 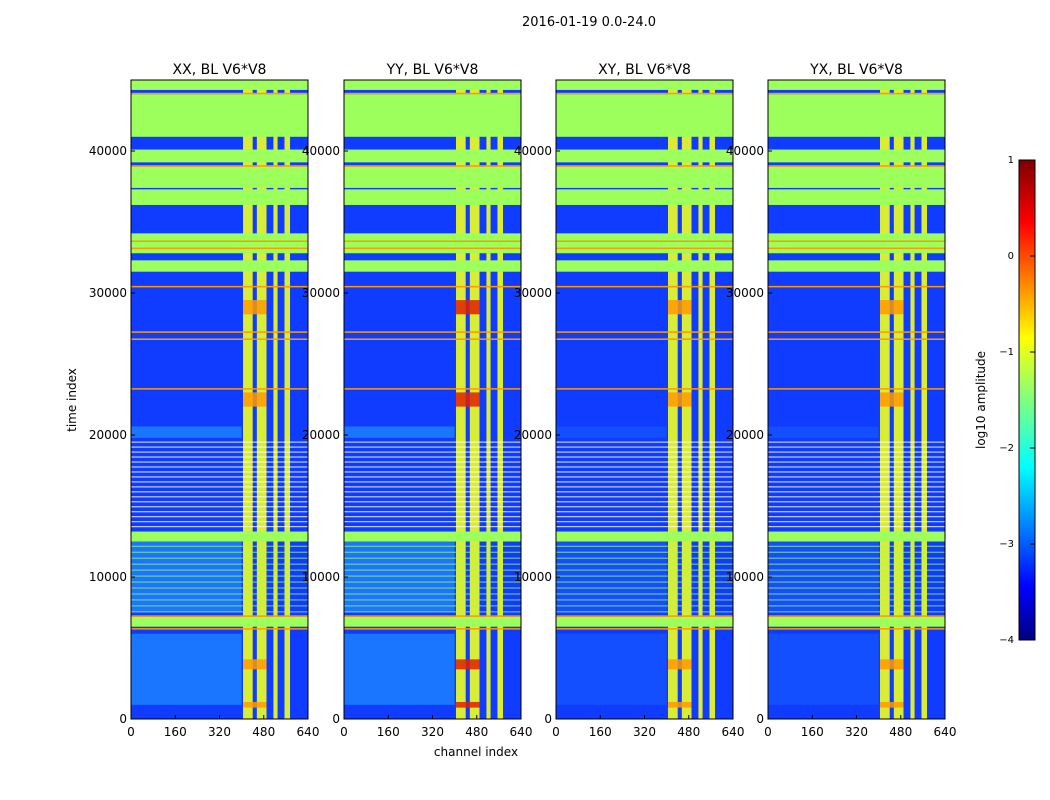 I want to click on colorbar-tick-label: 1, so click(x=1011, y=160).